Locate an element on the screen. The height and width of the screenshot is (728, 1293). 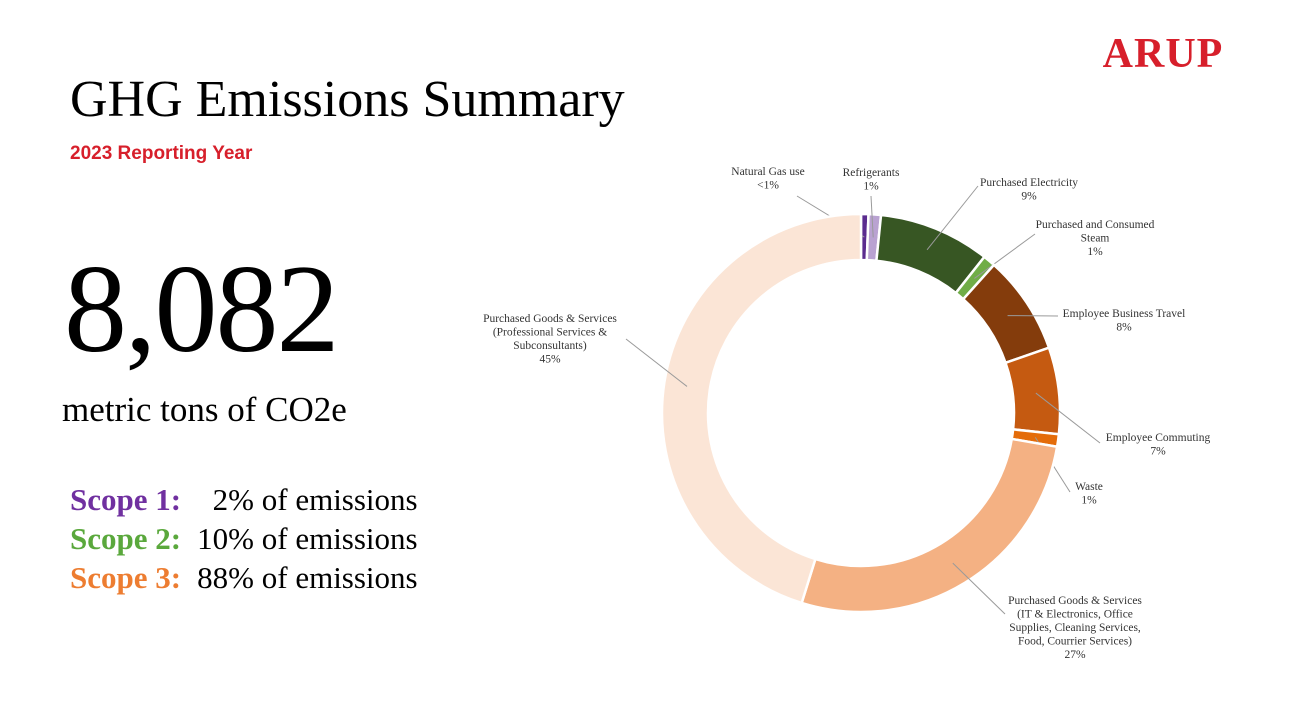
scope-2-suffix: of emissions is located at coordinates (339, 538).